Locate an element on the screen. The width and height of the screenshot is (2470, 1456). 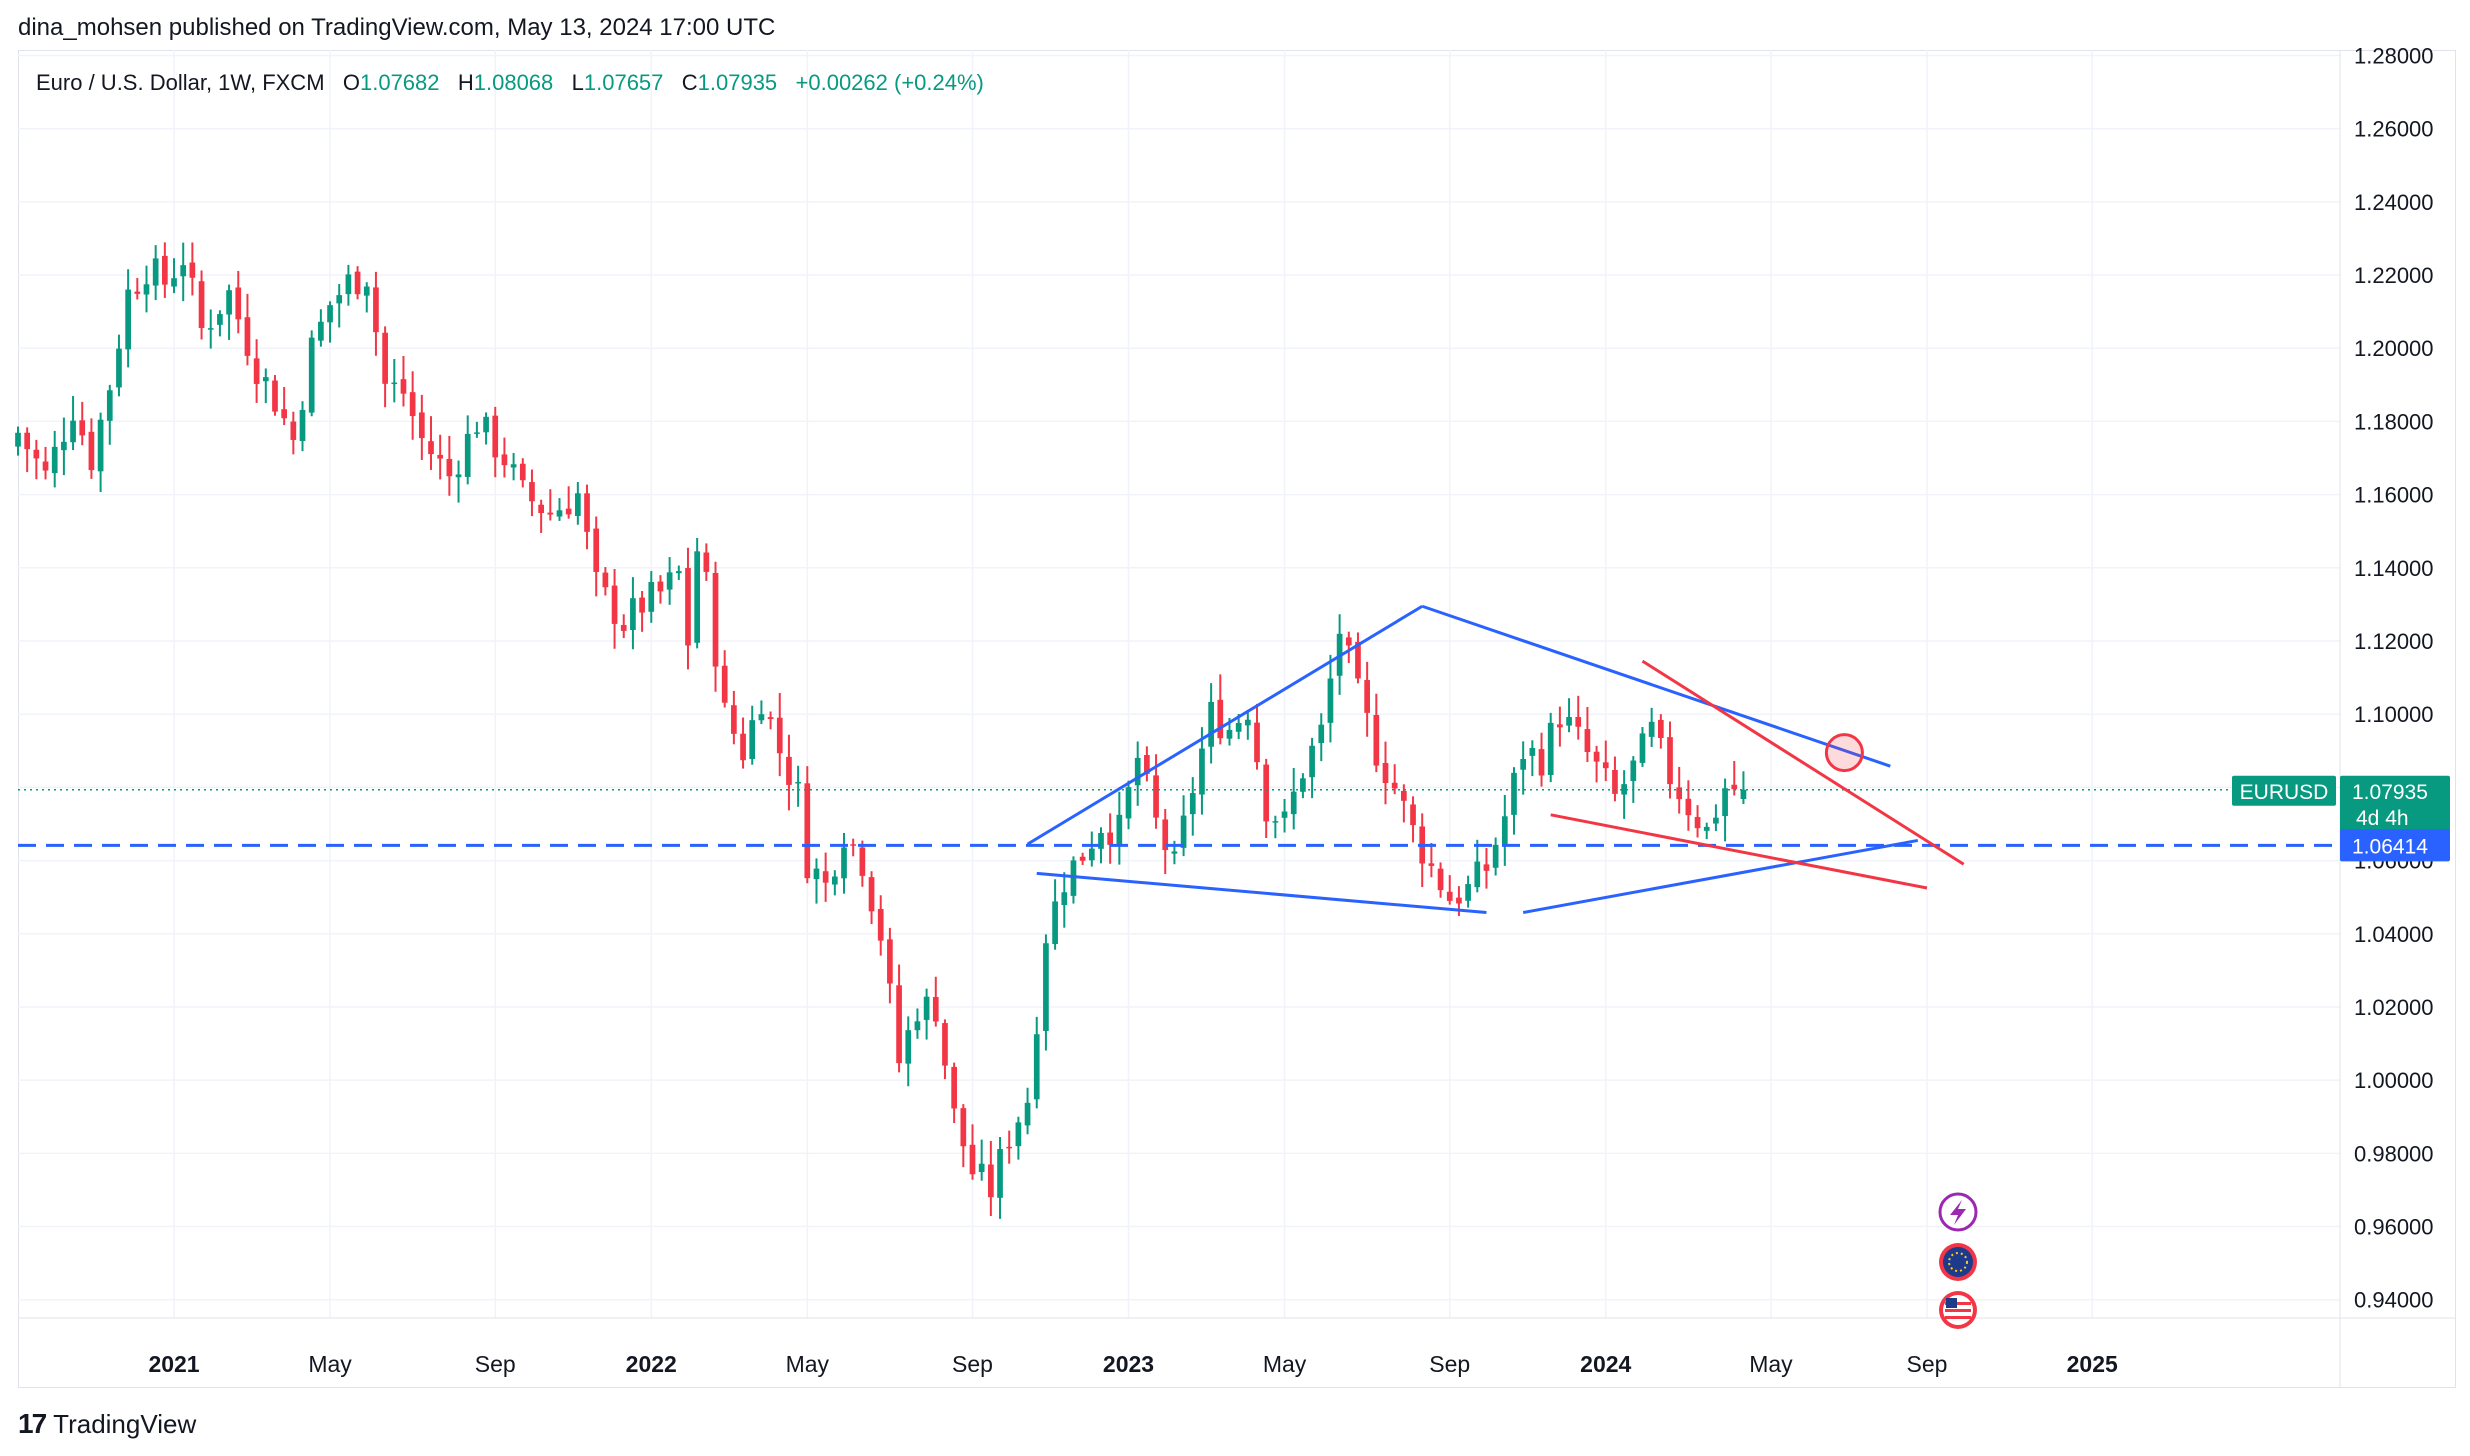
price-tick: 1.24000 is located at coordinates (2394, 202).